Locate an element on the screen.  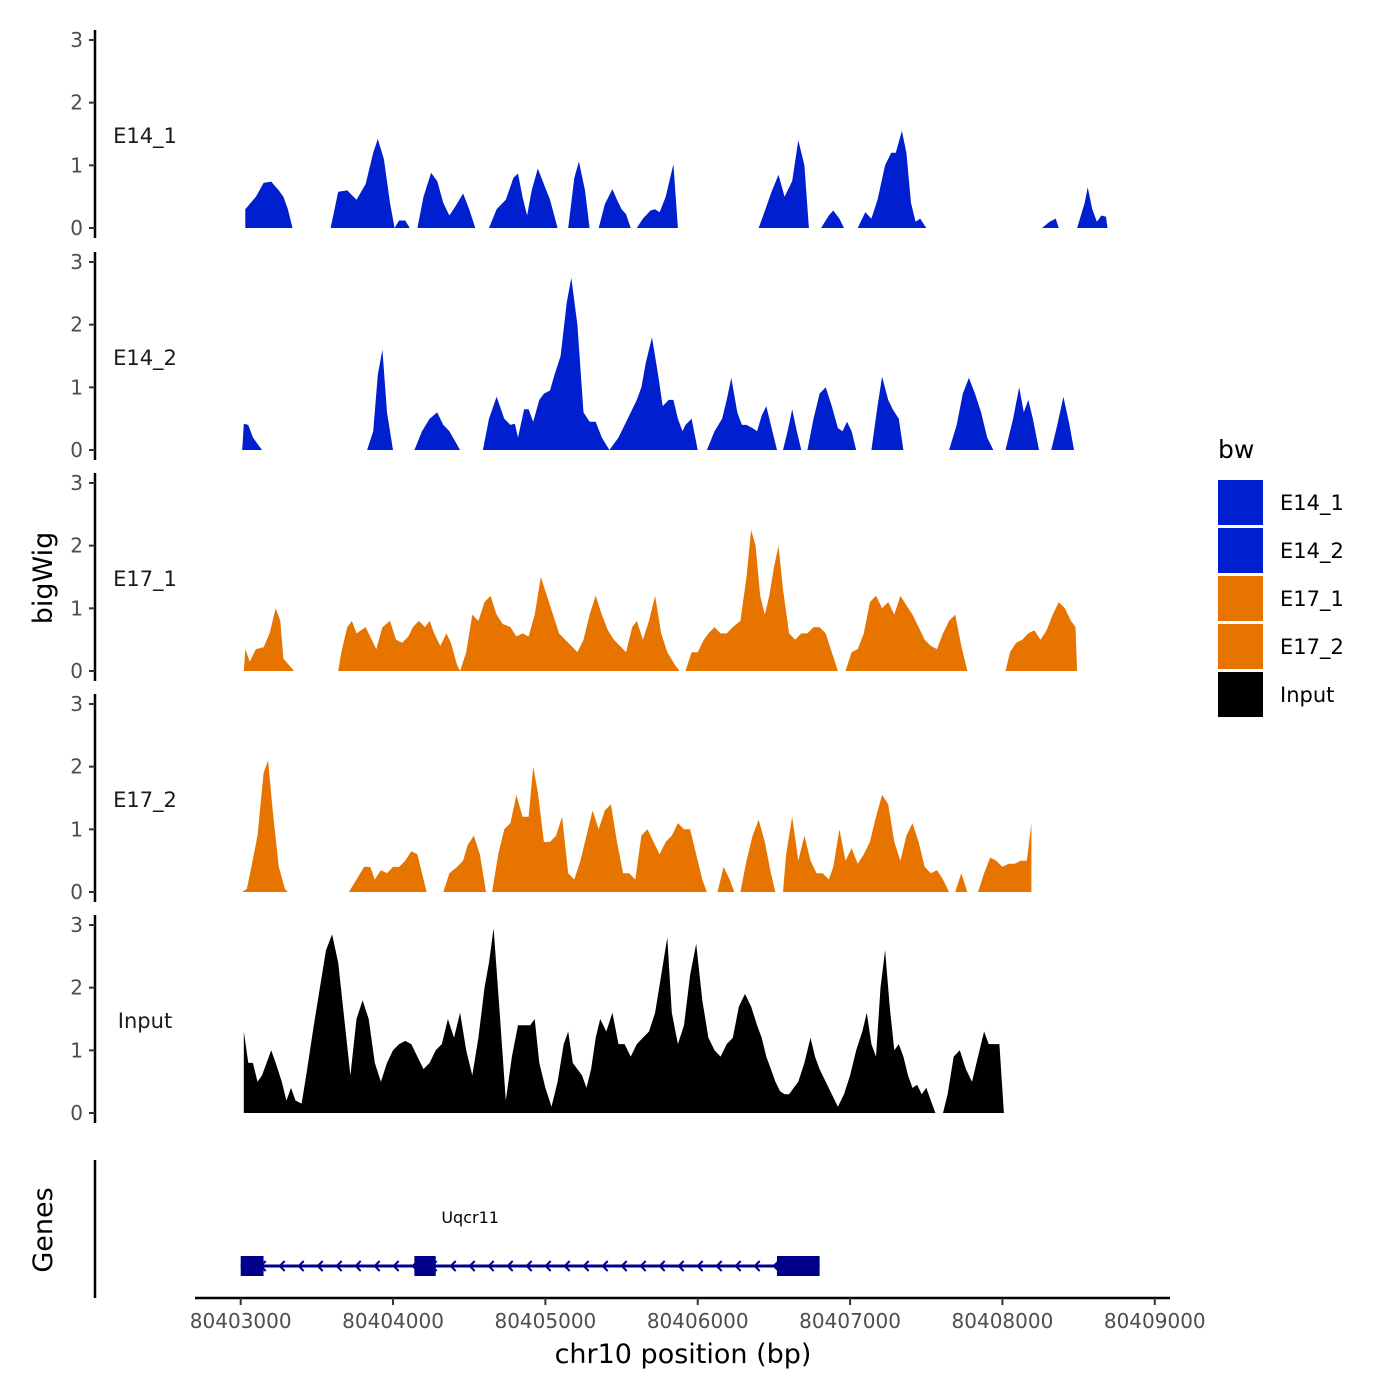
legend-item: E14_2 is located at coordinates (1281, 550).